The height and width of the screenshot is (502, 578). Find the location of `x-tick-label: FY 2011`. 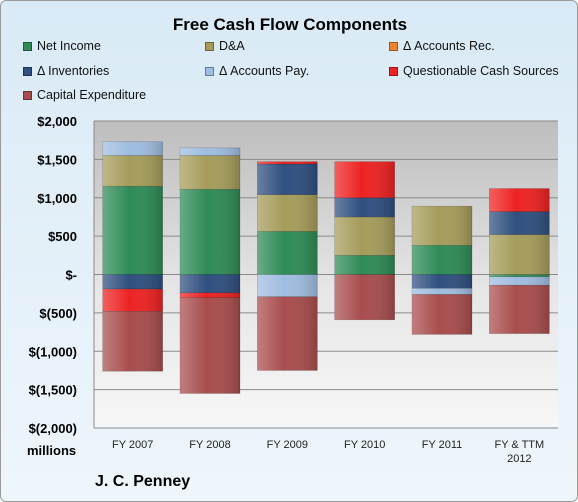

x-tick-label: FY 2011 is located at coordinates (442, 445).